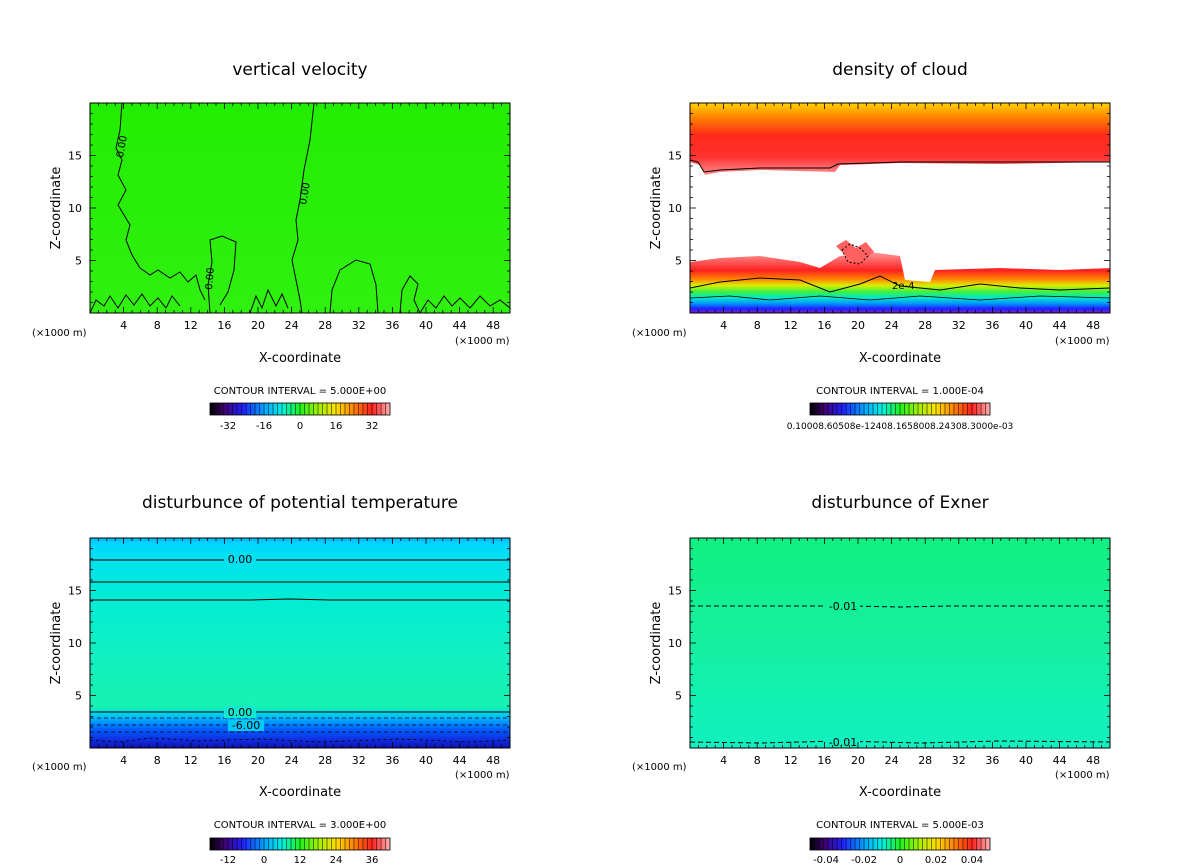 The width and height of the screenshot is (1200, 868). Describe the element at coordinates (299, 70) in the screenshot. I see `chart-title: vertical velocity` at that location.